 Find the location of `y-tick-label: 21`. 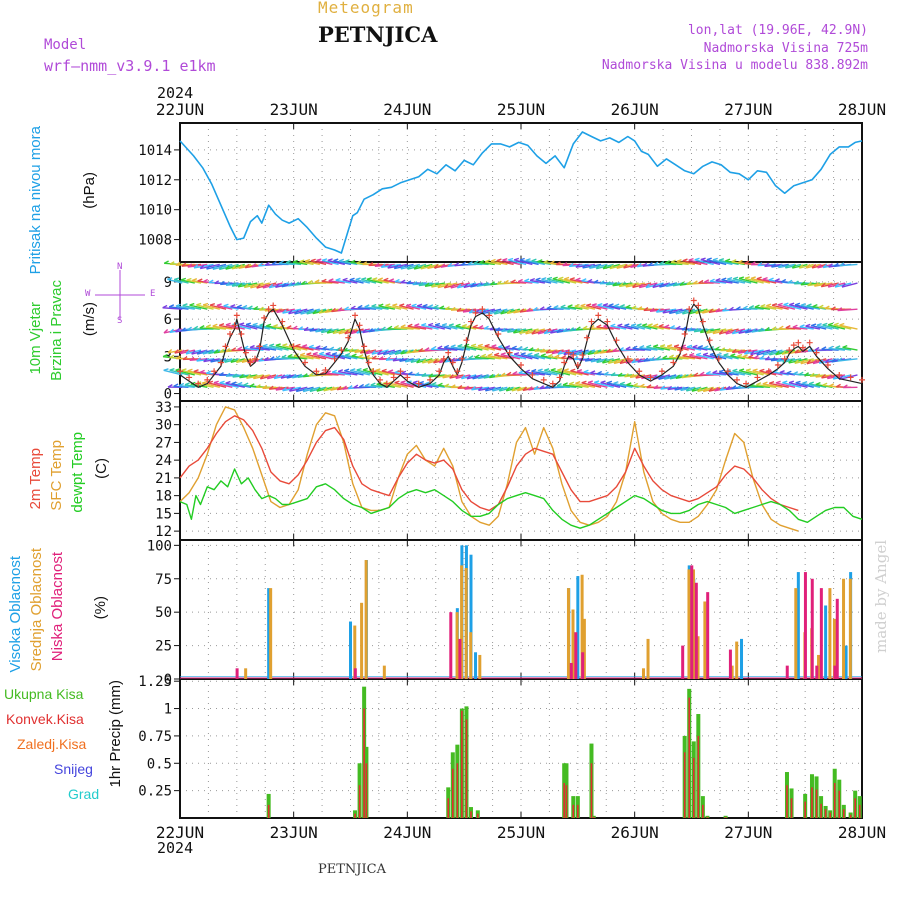

y-tick-label: 21 is located at coordinates (163, 479).